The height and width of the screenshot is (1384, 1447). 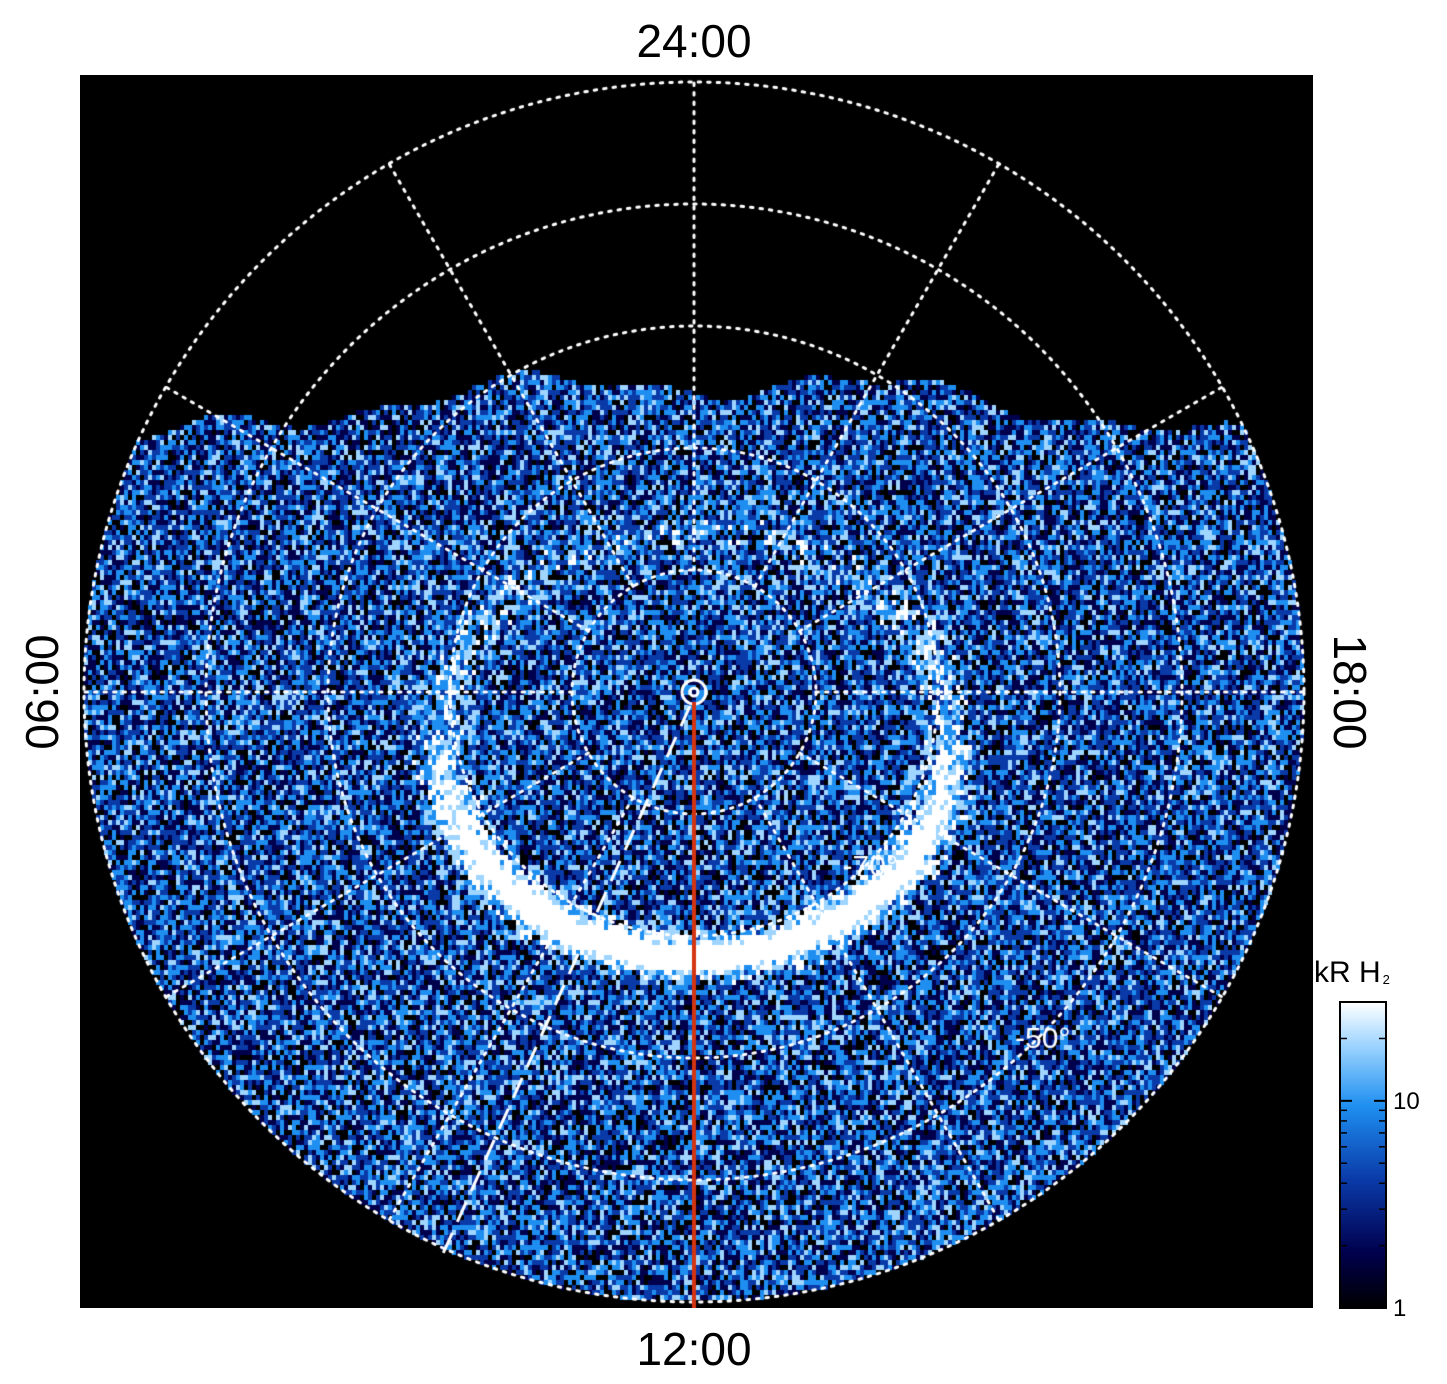 What do you see at coordinates (1399, 1307) in the screenshot?
I see `colorbar-tick-label: 1` at bounding box center [1399, 1307].